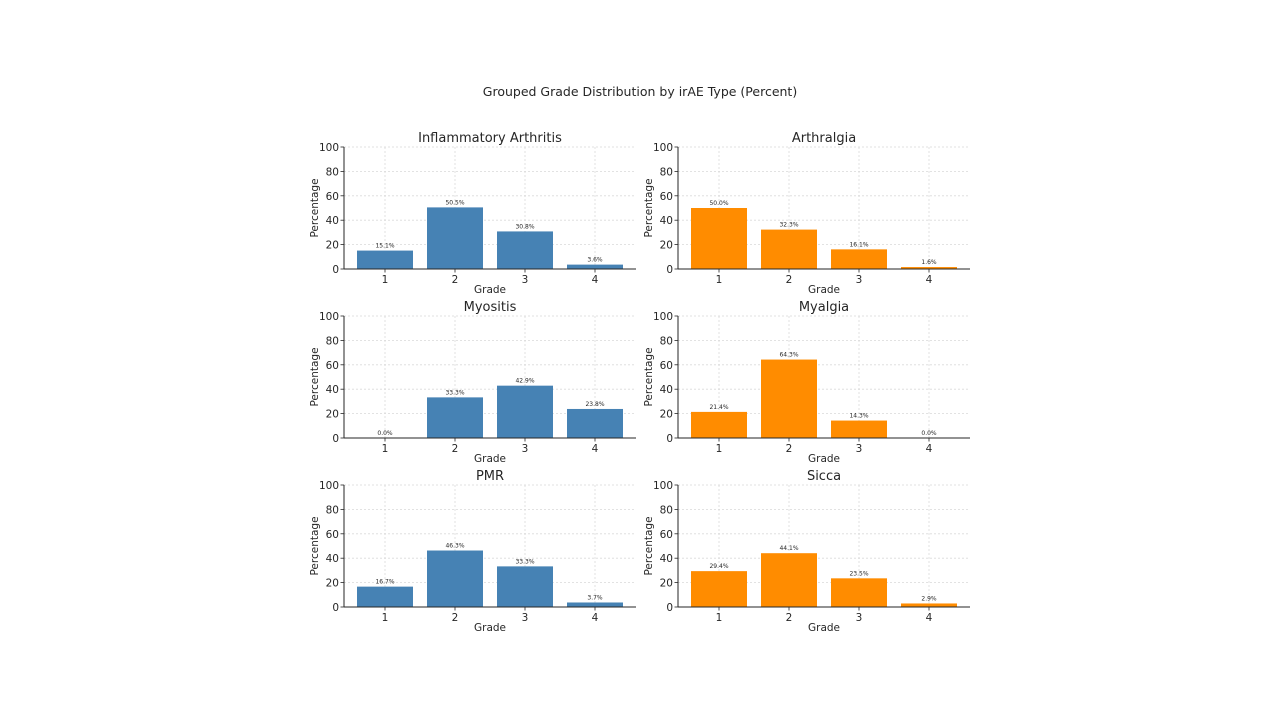  I want to click on bar-value-label: 16.1%, so click(858, 244).